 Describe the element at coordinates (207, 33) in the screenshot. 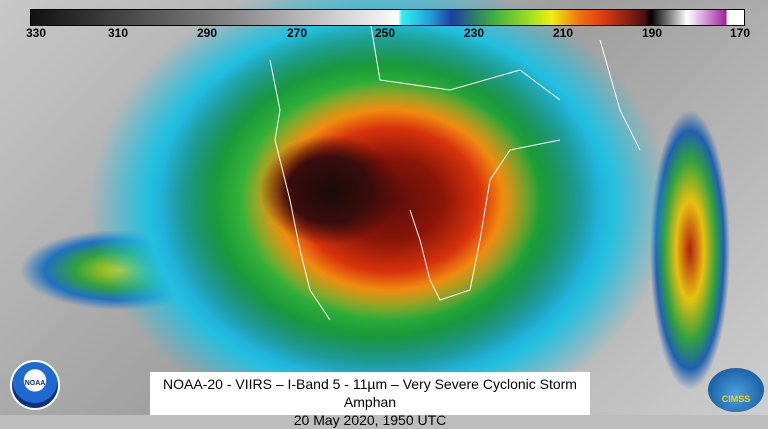

I see `colorbar-tick: 290` at that location.